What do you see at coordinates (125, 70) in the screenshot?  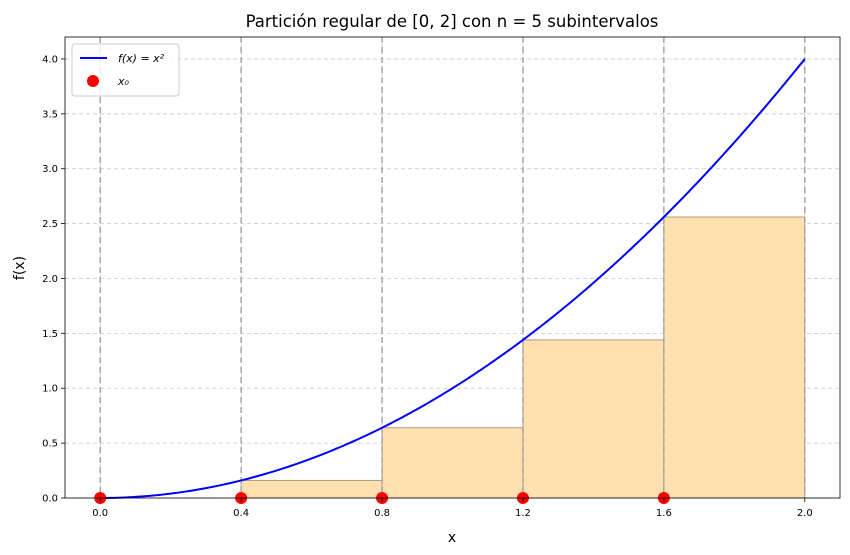 I see `legend: f(x) = x² x₀` at bounding box center [125, 70].